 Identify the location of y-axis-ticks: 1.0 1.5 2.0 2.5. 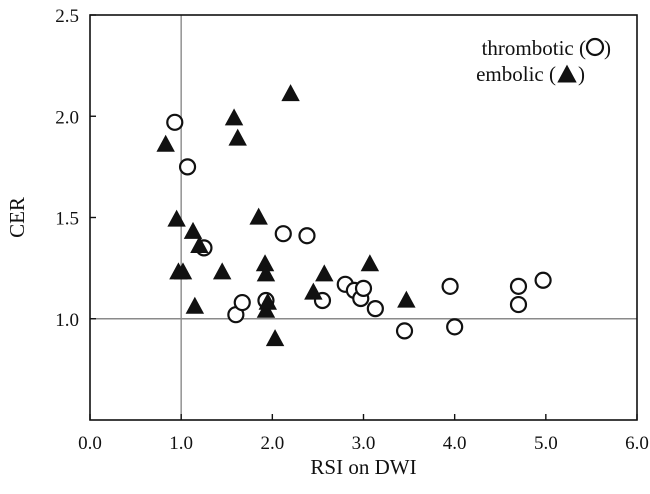
(75, 168).